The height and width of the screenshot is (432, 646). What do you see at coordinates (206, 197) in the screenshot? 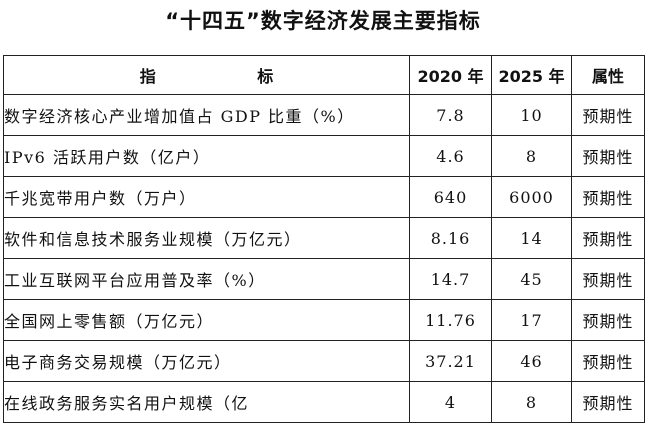
I see `indicator-name: 千兆宽带用户数（万户）` at bounding box center [206, 197].